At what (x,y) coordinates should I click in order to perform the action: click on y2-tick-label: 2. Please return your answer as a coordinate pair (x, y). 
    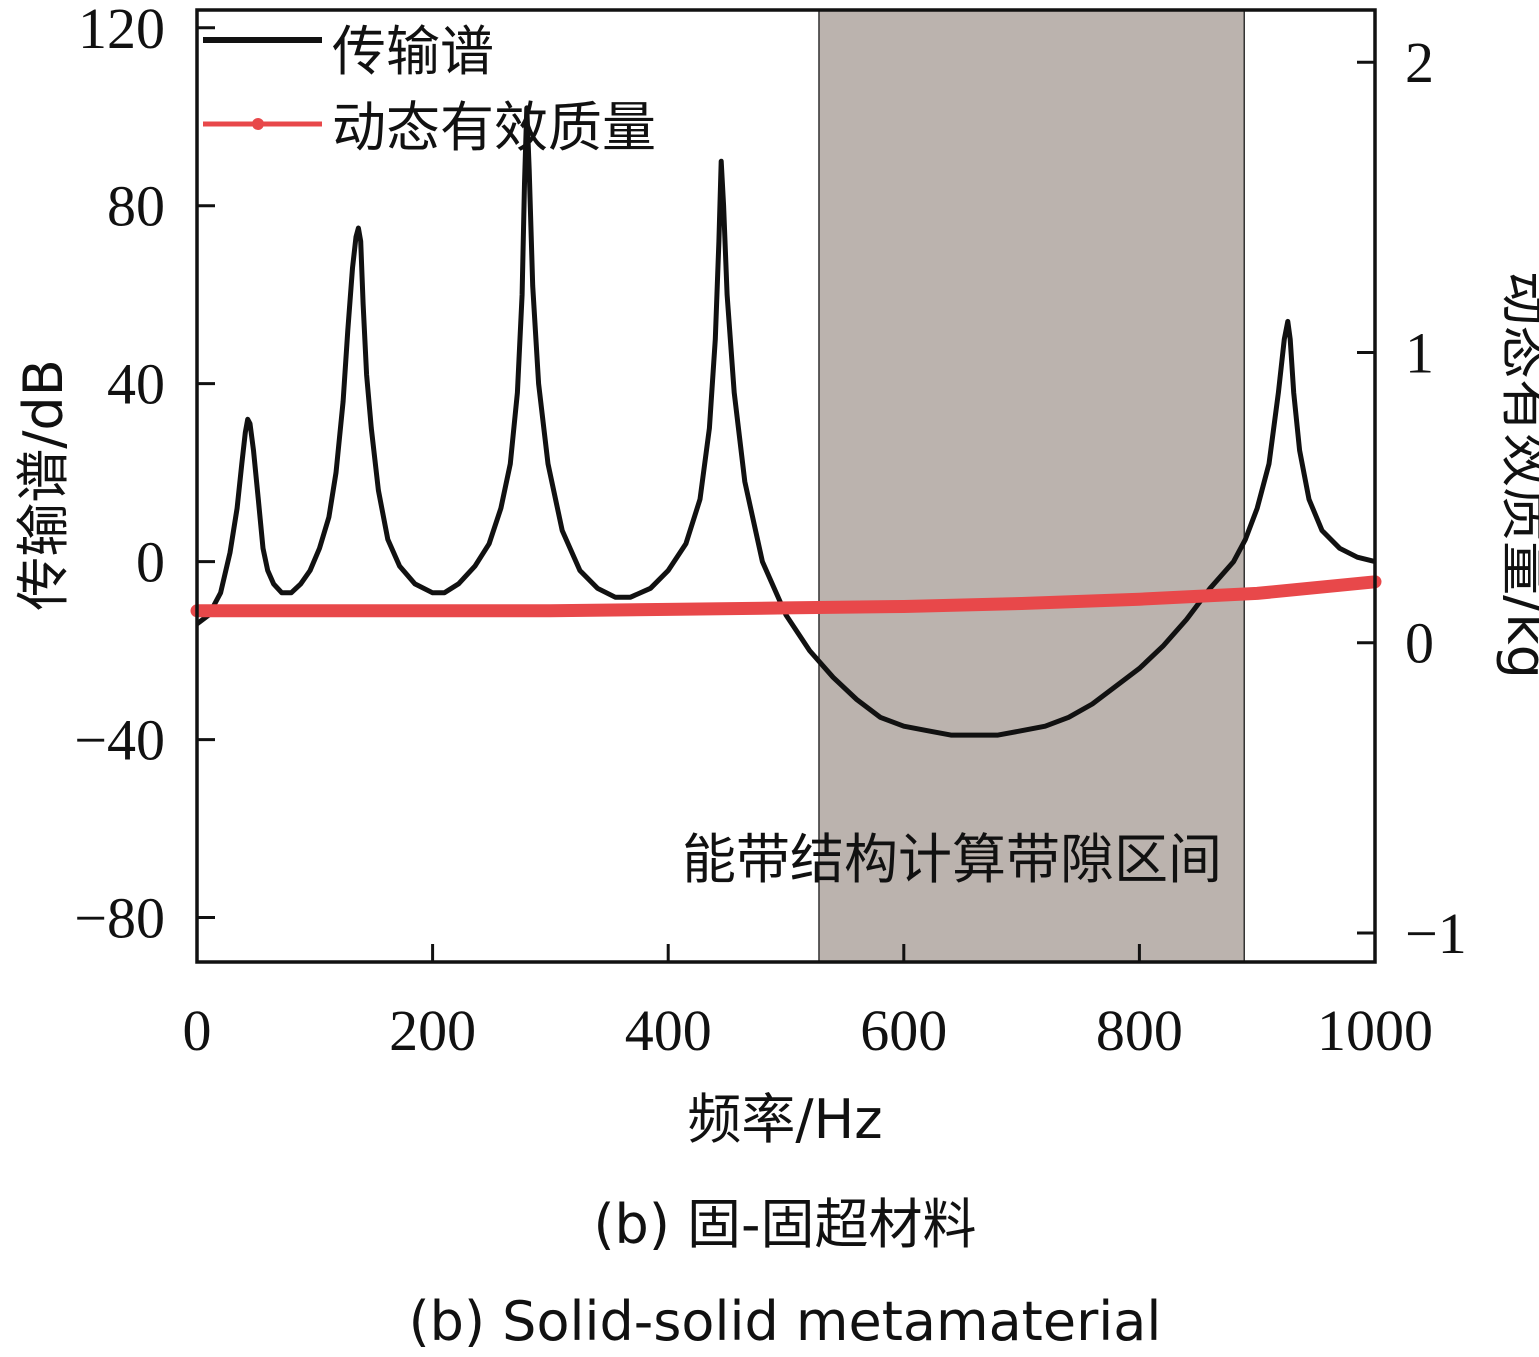
    Looking at the image, I should click on (1419, 62).